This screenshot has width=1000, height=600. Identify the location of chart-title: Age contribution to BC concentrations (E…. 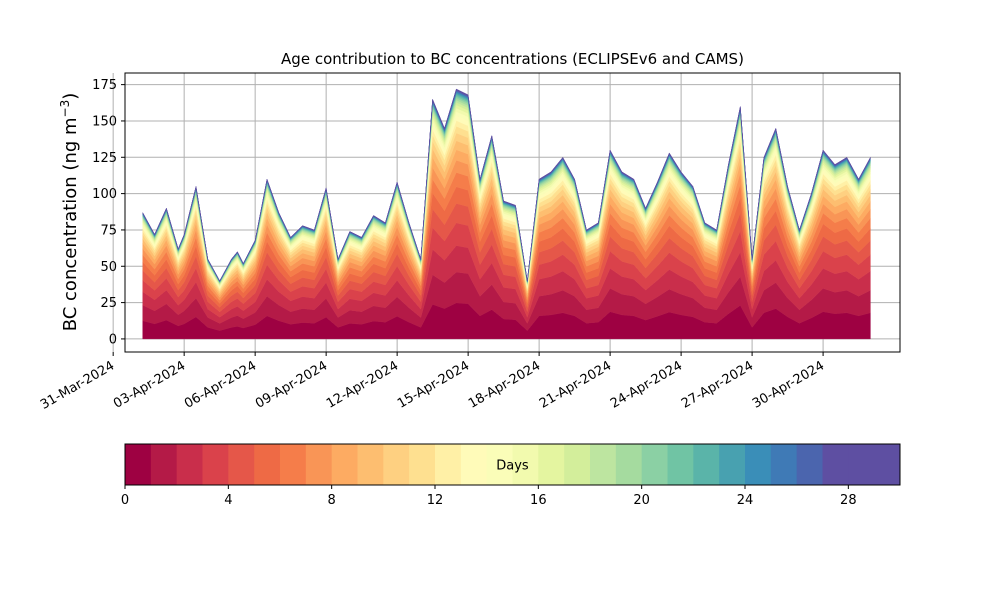
(512, 59).